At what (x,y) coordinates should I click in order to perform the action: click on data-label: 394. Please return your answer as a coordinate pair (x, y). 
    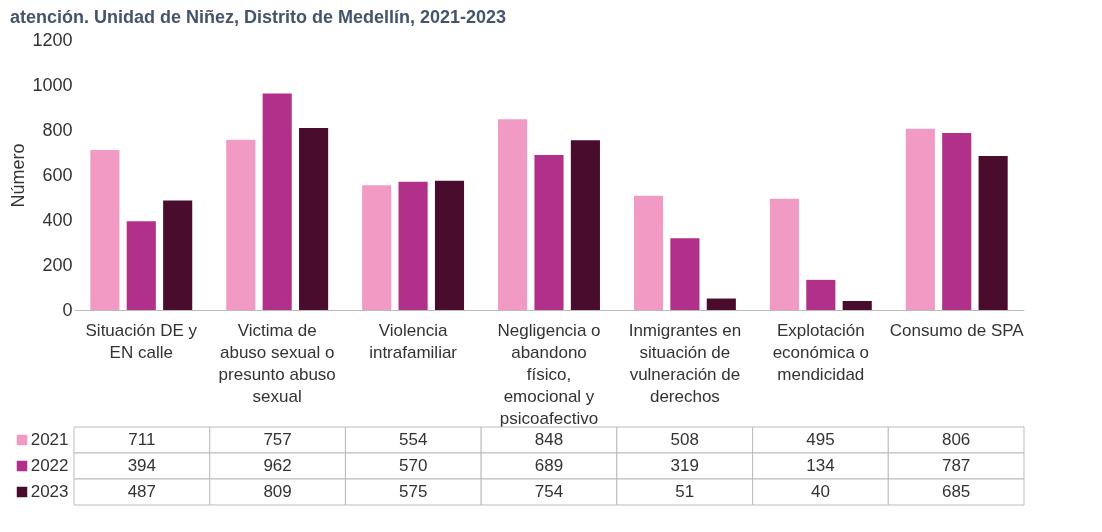
    Looking at the image, I should click on (142, 465).